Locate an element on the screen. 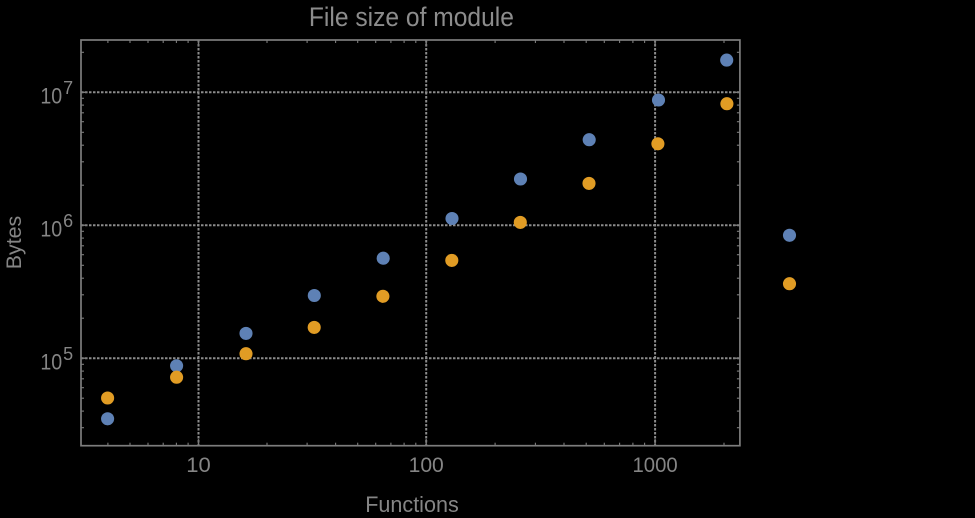  svg-text: 6 is located at coordinates (68, 220).